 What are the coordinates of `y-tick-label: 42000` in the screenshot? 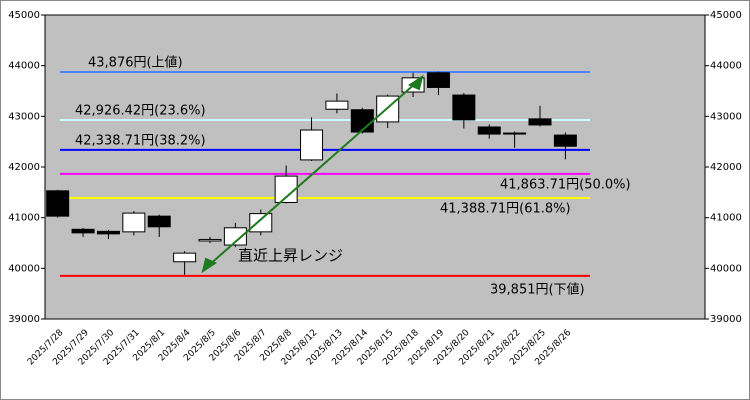 It's located at (24, 167).